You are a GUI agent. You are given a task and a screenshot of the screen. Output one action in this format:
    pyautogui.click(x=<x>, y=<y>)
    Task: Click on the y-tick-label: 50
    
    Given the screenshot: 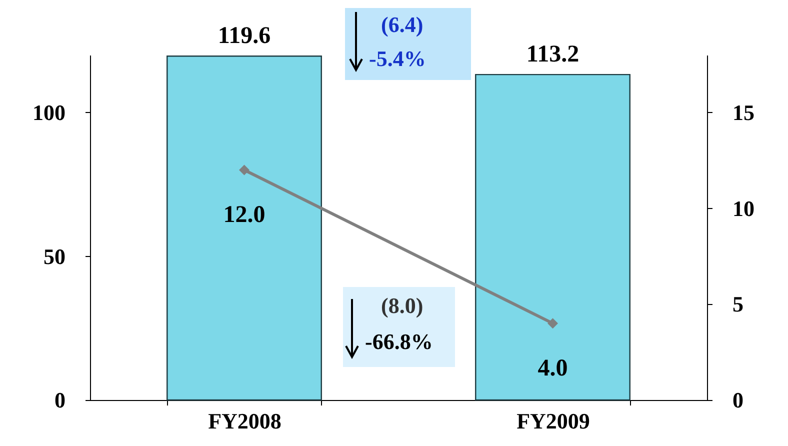 What is the action you would take?
    pyautogui.click(x=55, y=256)
    